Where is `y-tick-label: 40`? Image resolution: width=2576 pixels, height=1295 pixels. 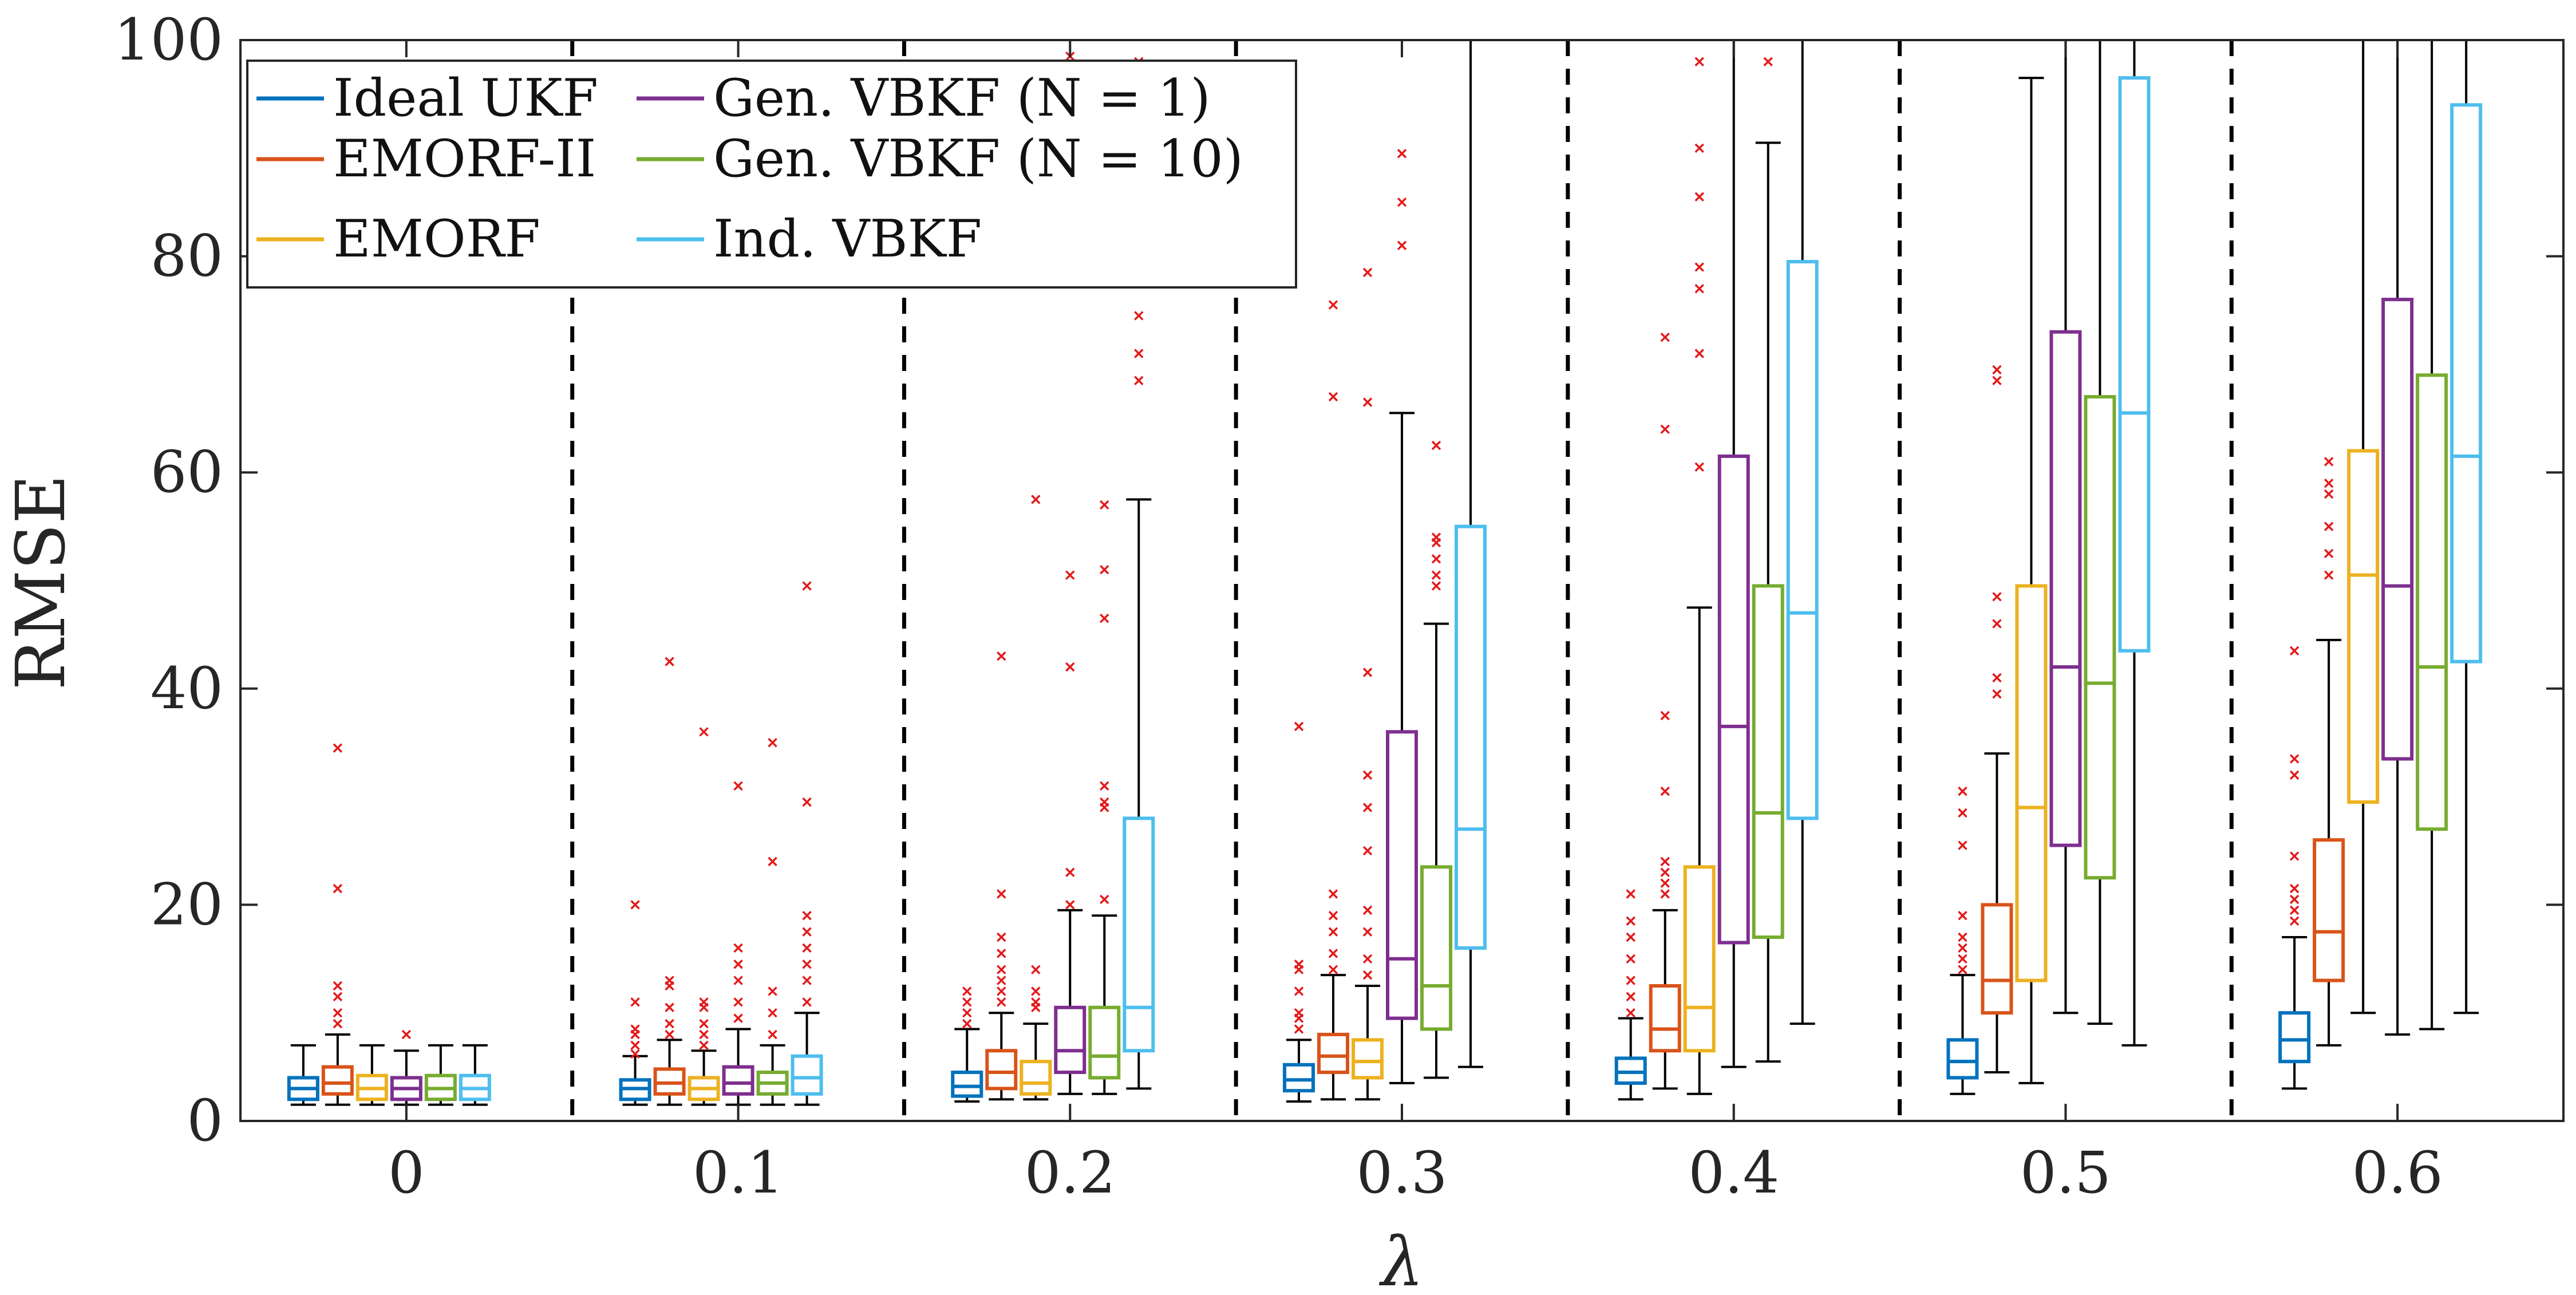
y-tick-label: 40 is located at coordinates (187, 688).